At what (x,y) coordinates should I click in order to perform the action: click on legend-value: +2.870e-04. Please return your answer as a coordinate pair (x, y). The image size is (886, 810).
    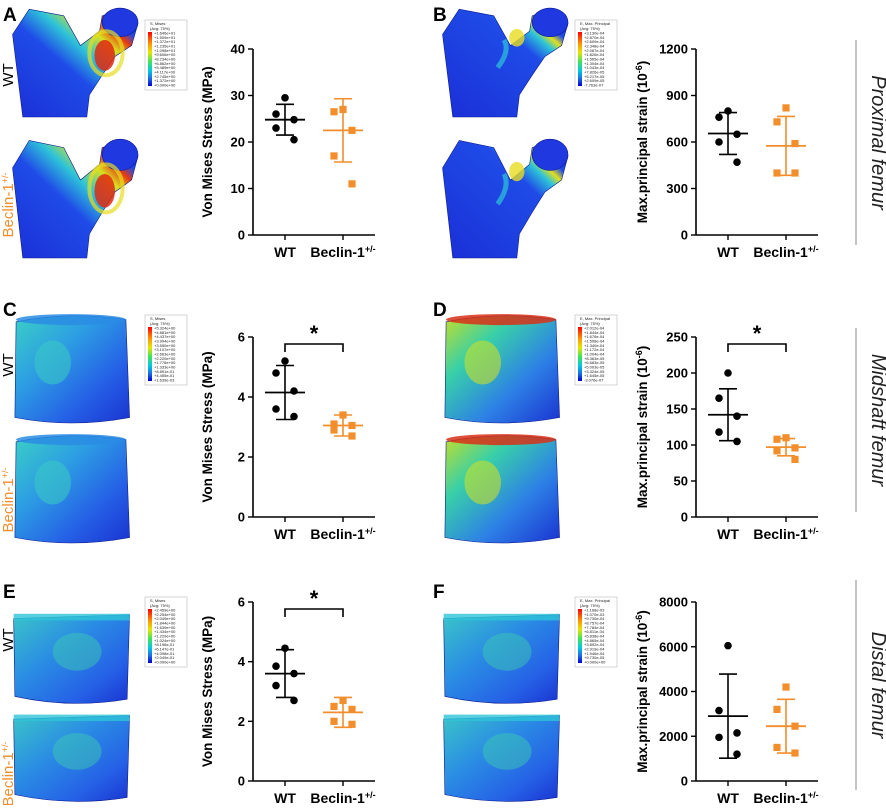
    Looking at the image, I should click on (594, 37).